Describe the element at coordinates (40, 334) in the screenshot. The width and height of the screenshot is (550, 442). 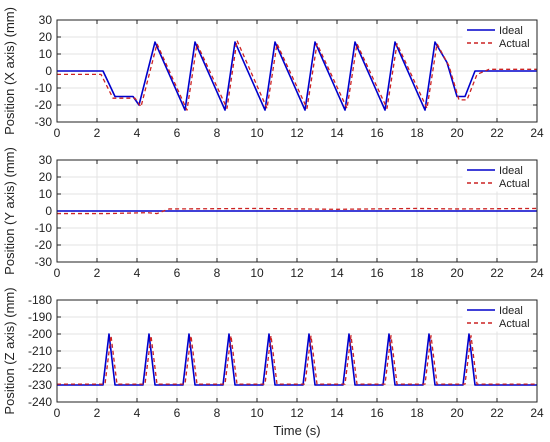
I see `y-tick-label: -200` at that location.